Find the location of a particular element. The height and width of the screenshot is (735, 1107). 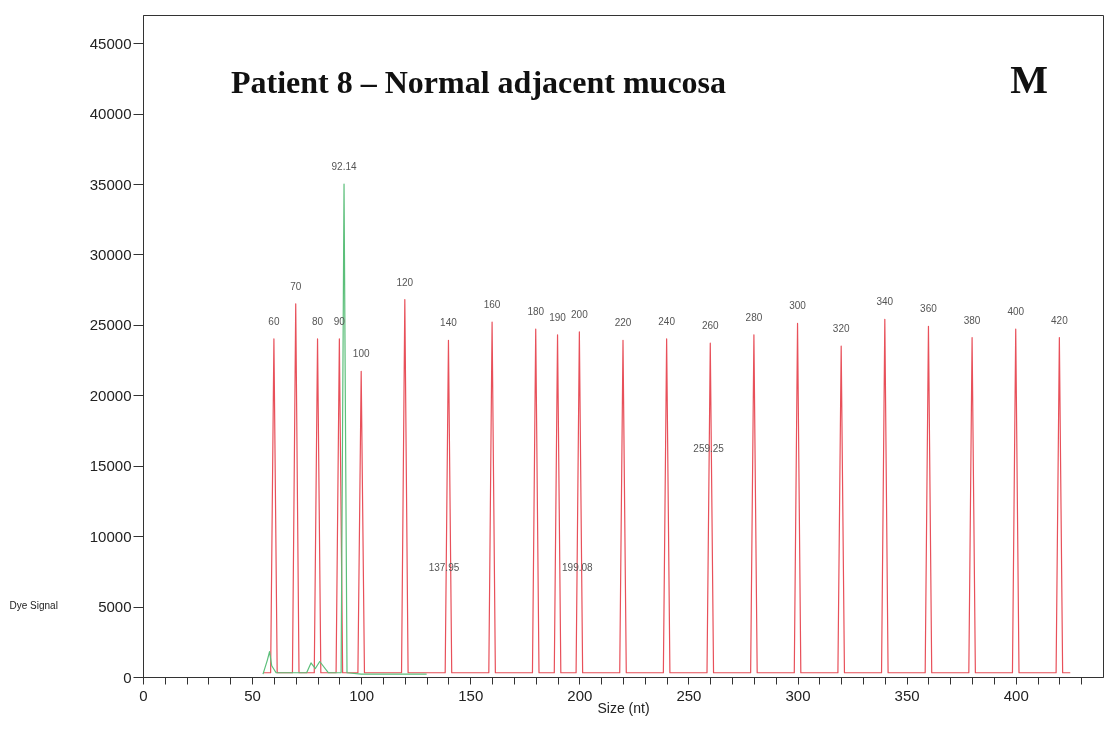

annotation: 60 is located at coordinates (274, 321).